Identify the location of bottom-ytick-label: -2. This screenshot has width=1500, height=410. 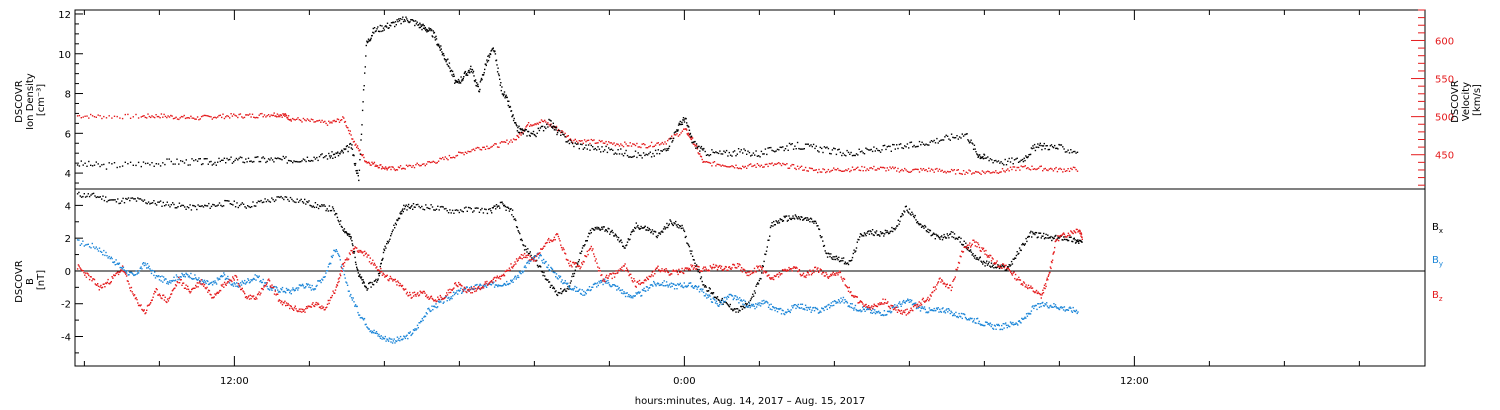
(66, 305).